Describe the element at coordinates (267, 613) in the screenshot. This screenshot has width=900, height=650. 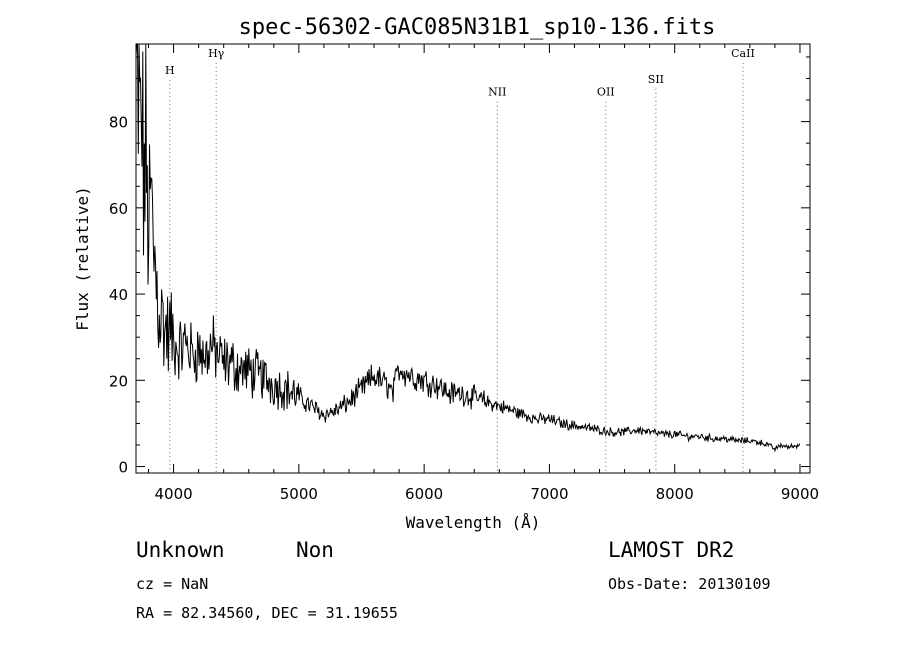
I see `ra-dec-coordinates: RA = 82.34560, DEC = 31.19655` at that location.